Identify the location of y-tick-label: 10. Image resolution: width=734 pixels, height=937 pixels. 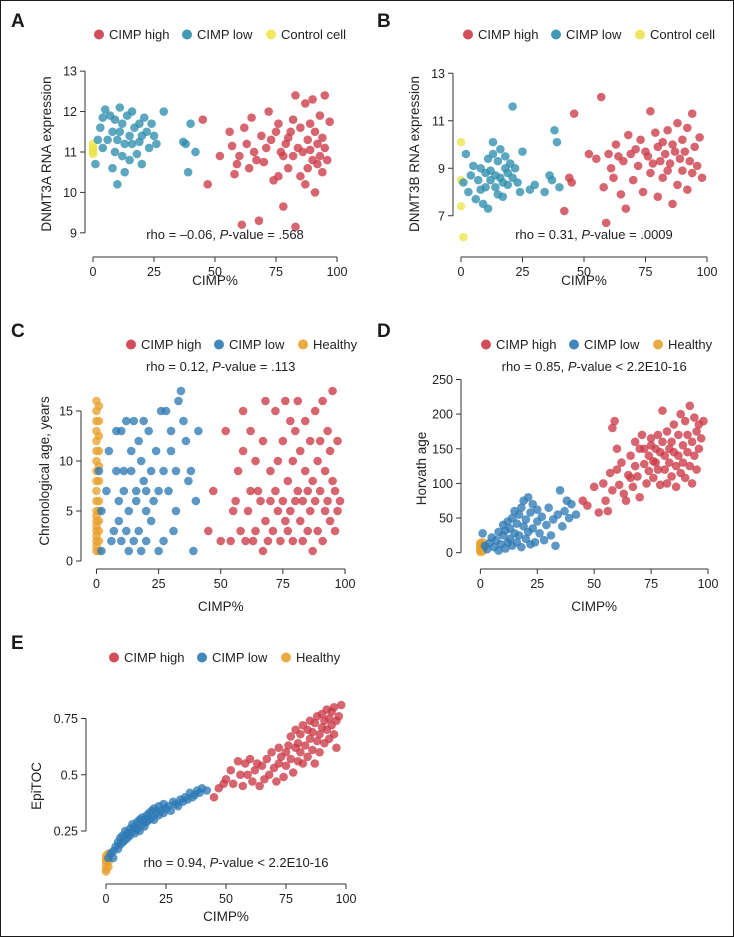
(66, 462).